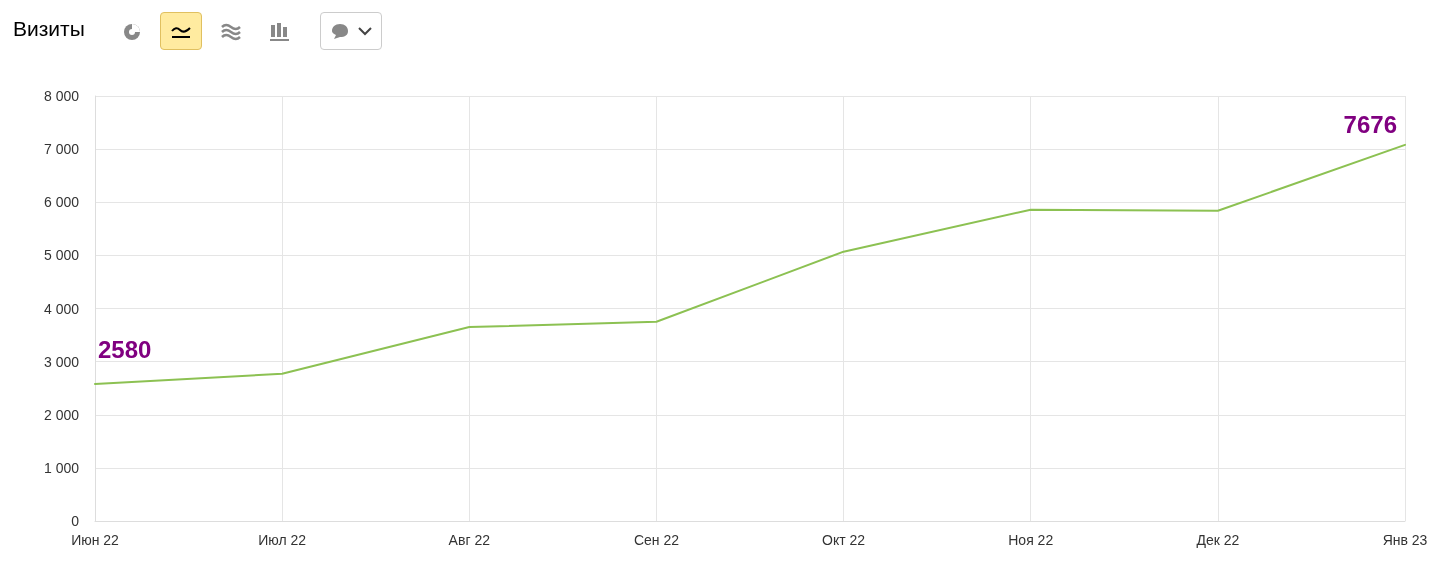  What do you see at coordinates (61, 255) in the screenshot?
I see `y-tick-label: 5 000` at bounding box center [61, 255].